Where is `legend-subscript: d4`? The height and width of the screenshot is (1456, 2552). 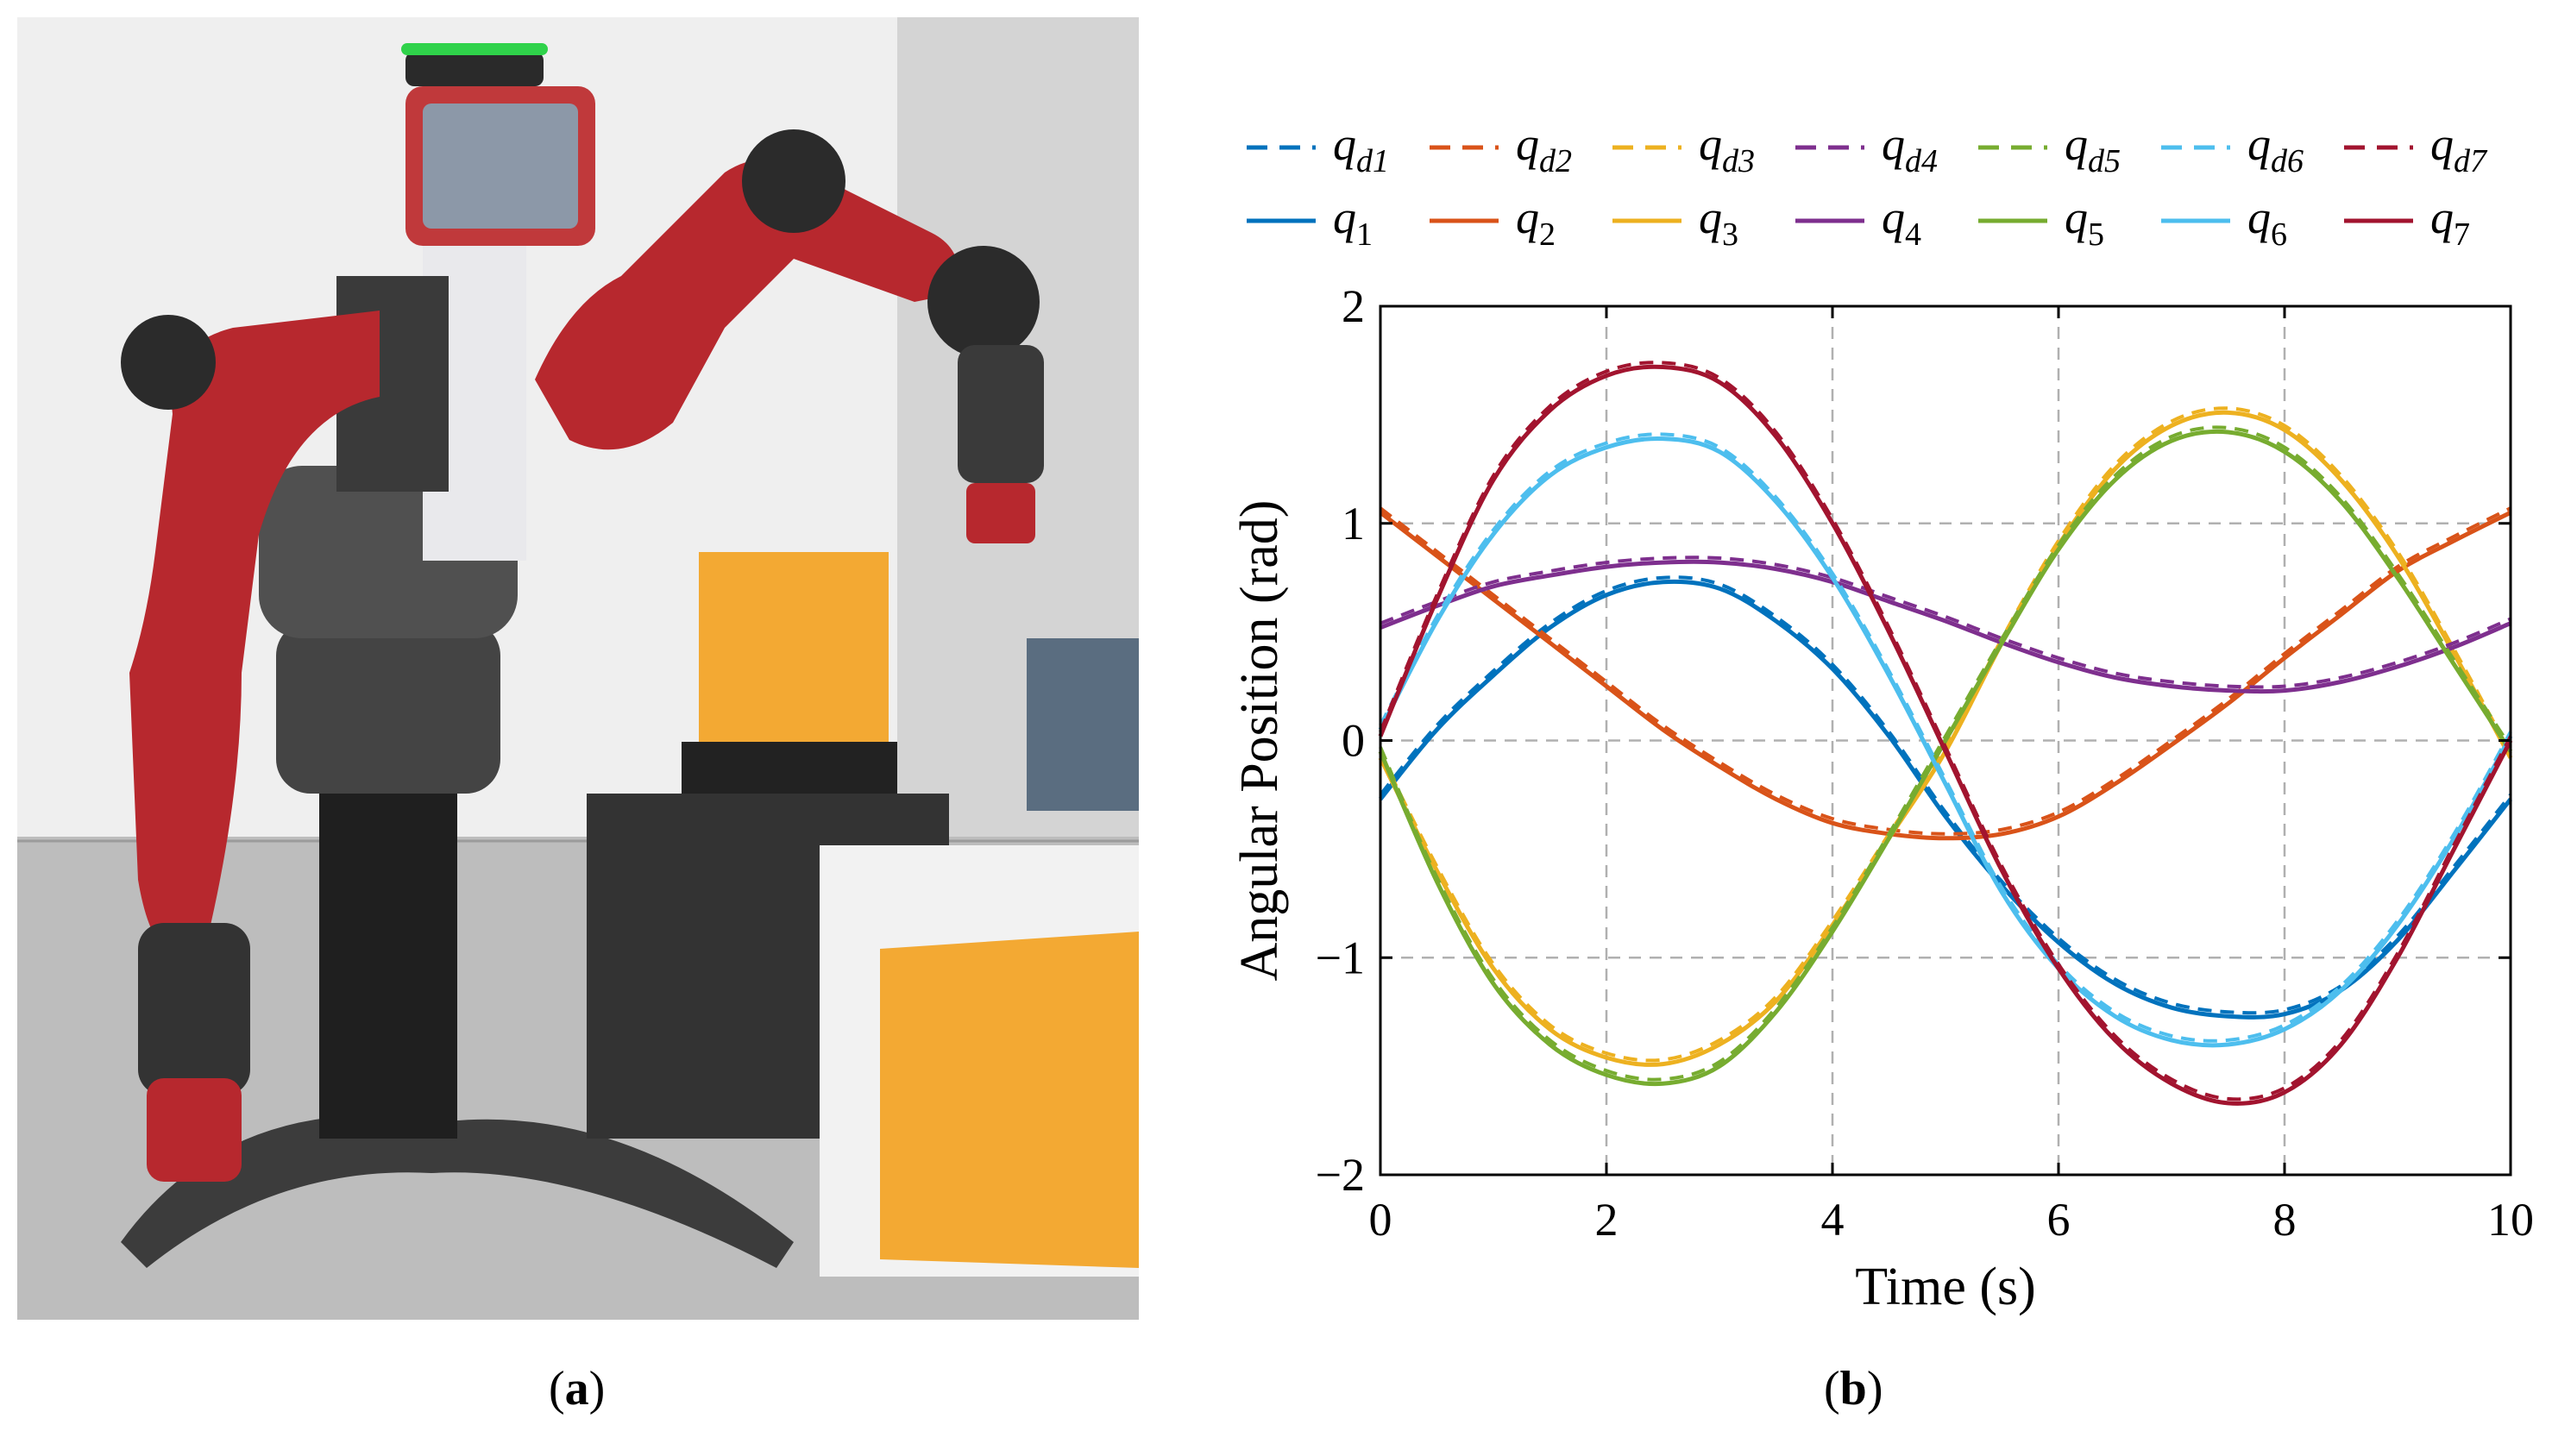
legend-subscript: d4 is located at coordinates (1922, 161).